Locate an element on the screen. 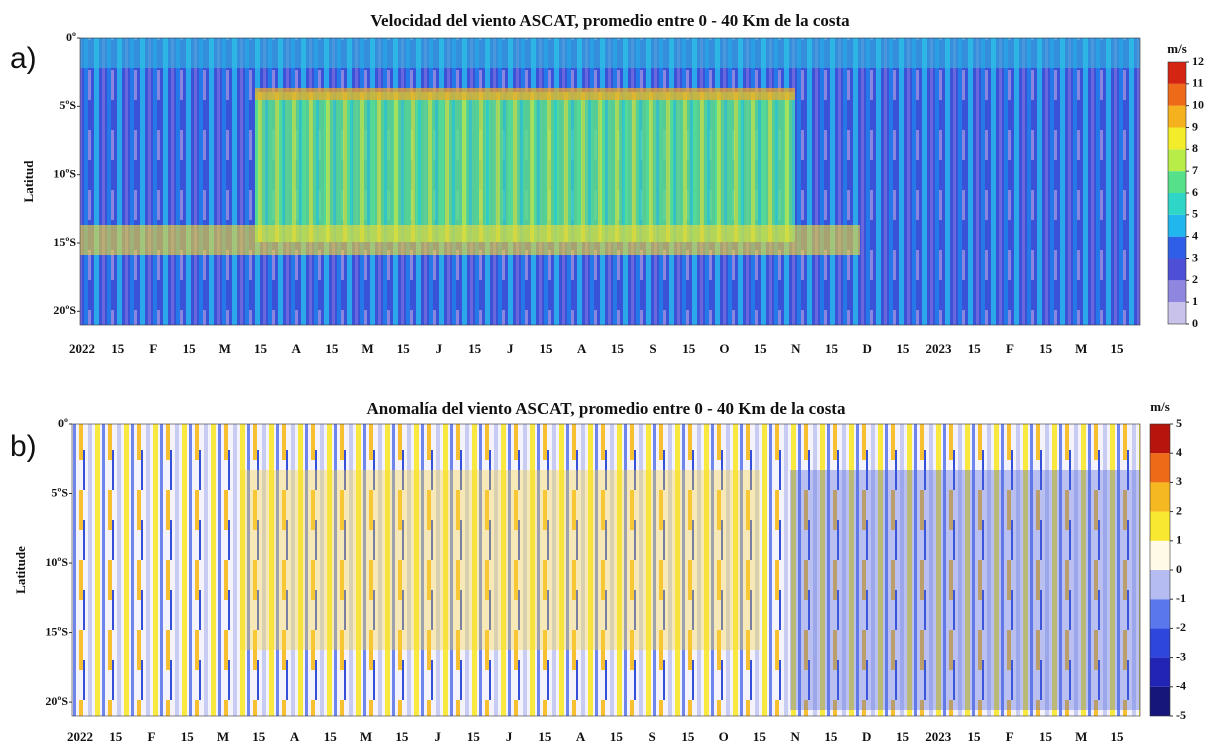  y-tick-label: 5ºS is located at coordinates (67, 105).